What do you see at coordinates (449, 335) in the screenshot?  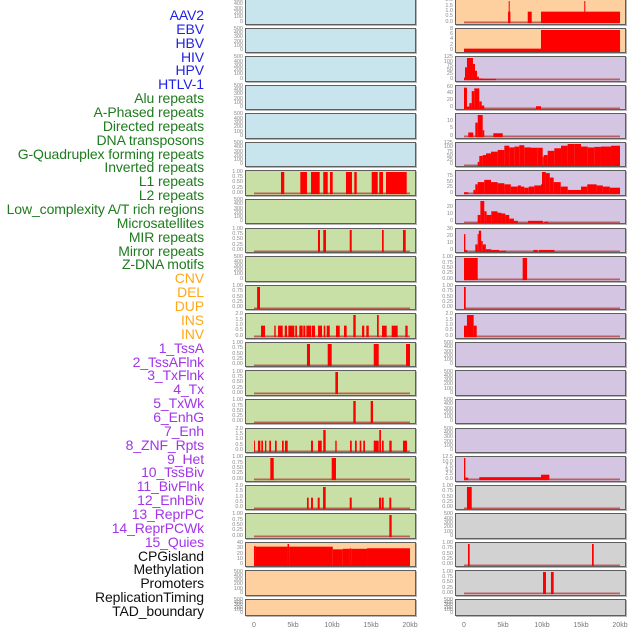 I see `y-tick-label: 0.0` at bounding box center [449, 335].